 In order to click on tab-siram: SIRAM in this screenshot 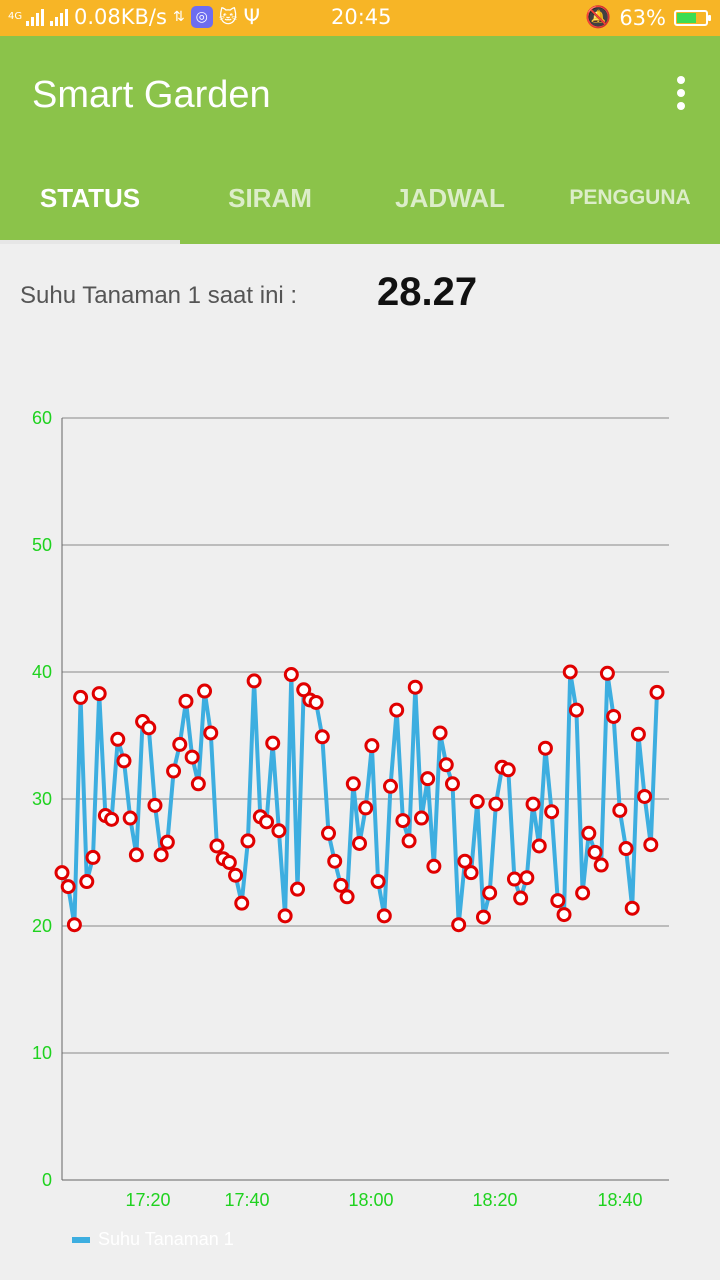, I will do `click(270, 198)`.